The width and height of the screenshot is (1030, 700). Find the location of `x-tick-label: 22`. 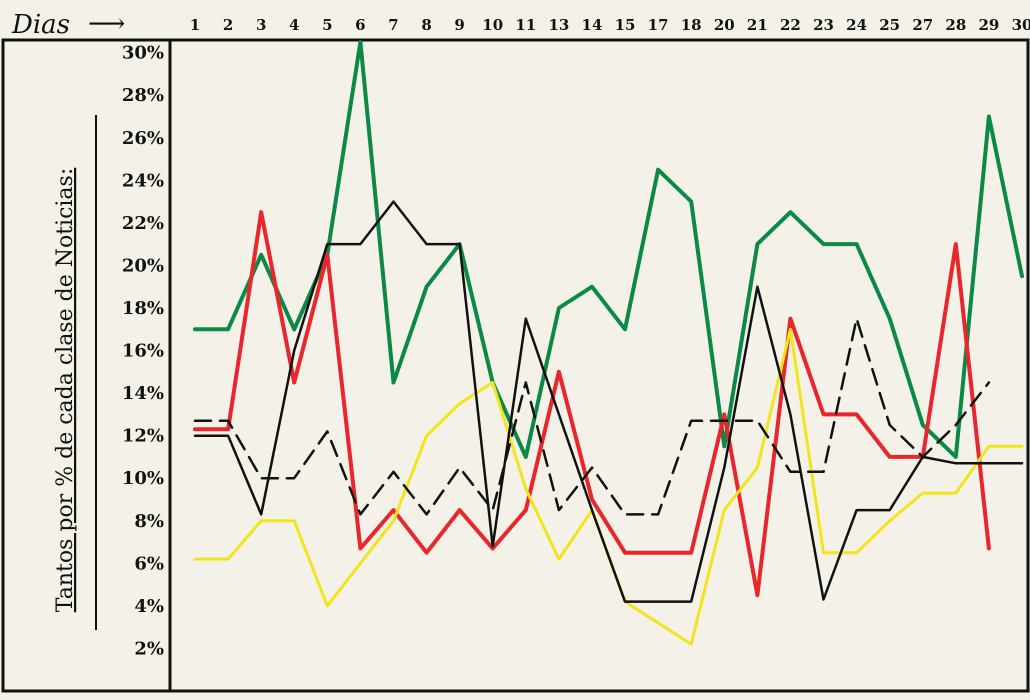

x-tick-label: 22 is located at coordinates (790, 25).